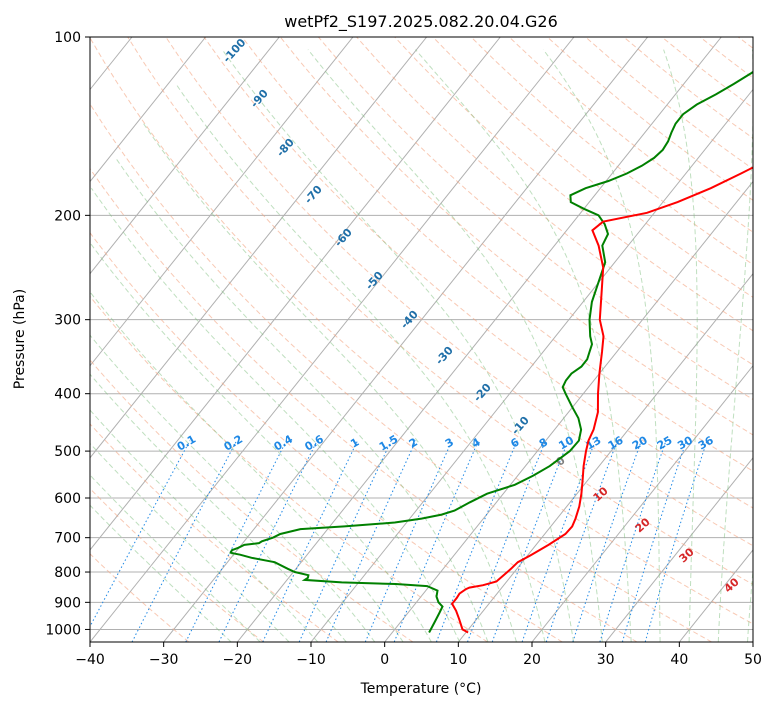 The image size is (775, 708). I want to click on x-tick-label: 0, so click(384, 660).